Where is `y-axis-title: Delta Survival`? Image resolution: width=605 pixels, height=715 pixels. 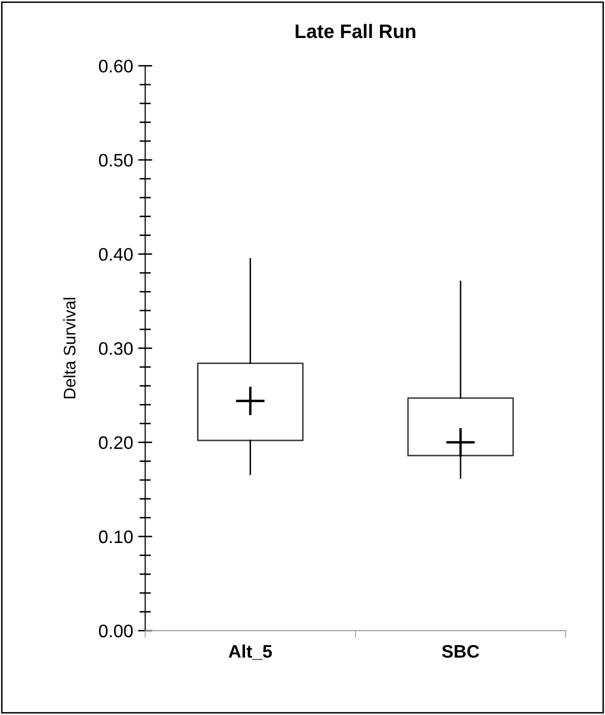 y-axis-title: Delta Survival is located at coordinates (69, 348).